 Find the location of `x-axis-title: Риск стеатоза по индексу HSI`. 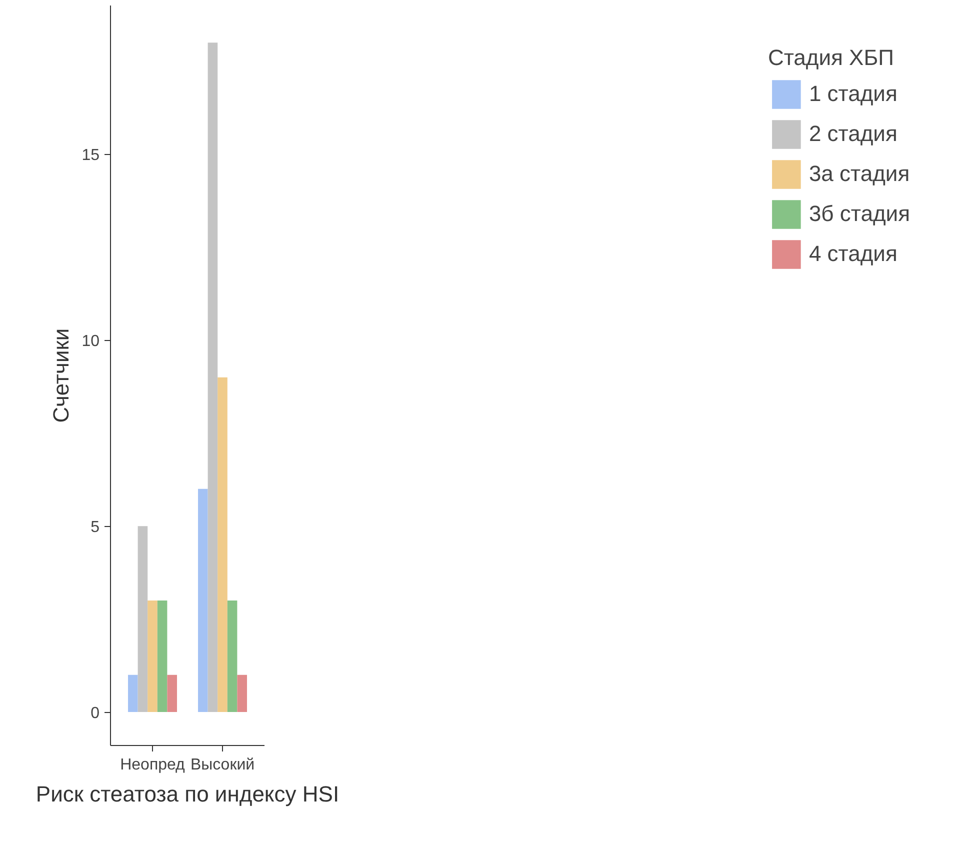

x-axis-title: Риск стеатоза по индексу HSI is located at coordinates (188, 794).